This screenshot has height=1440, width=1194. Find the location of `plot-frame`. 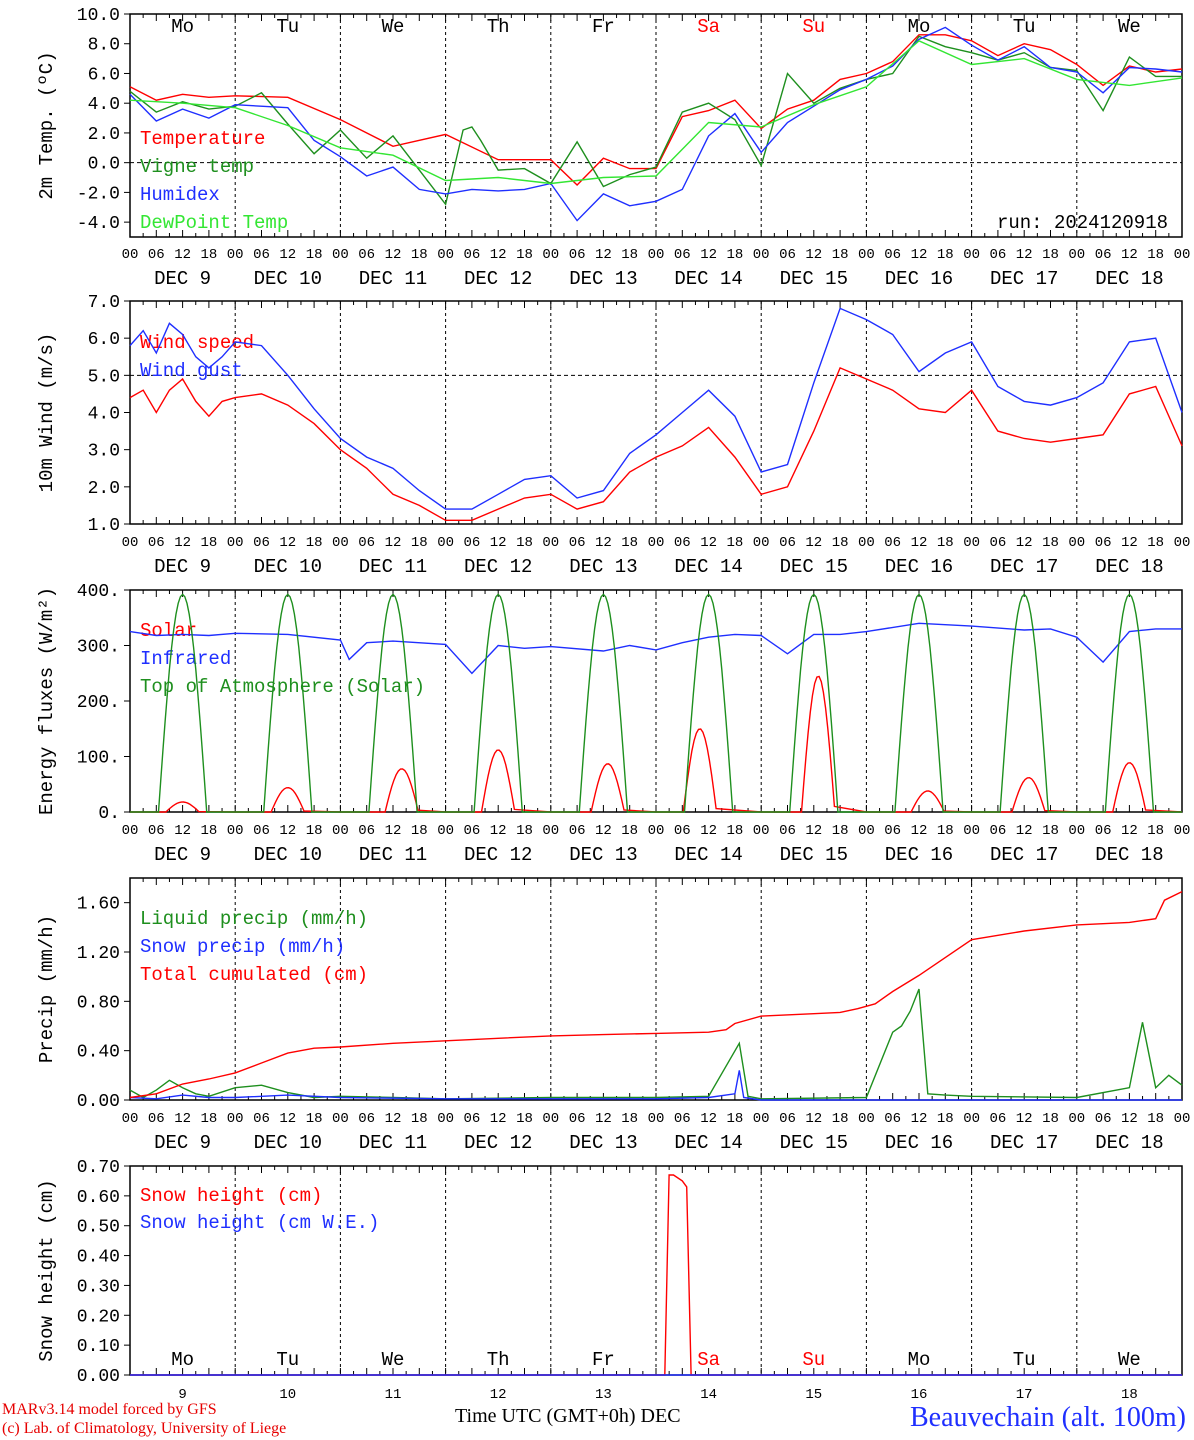

plot-frame is located at coordinates (656, 412).